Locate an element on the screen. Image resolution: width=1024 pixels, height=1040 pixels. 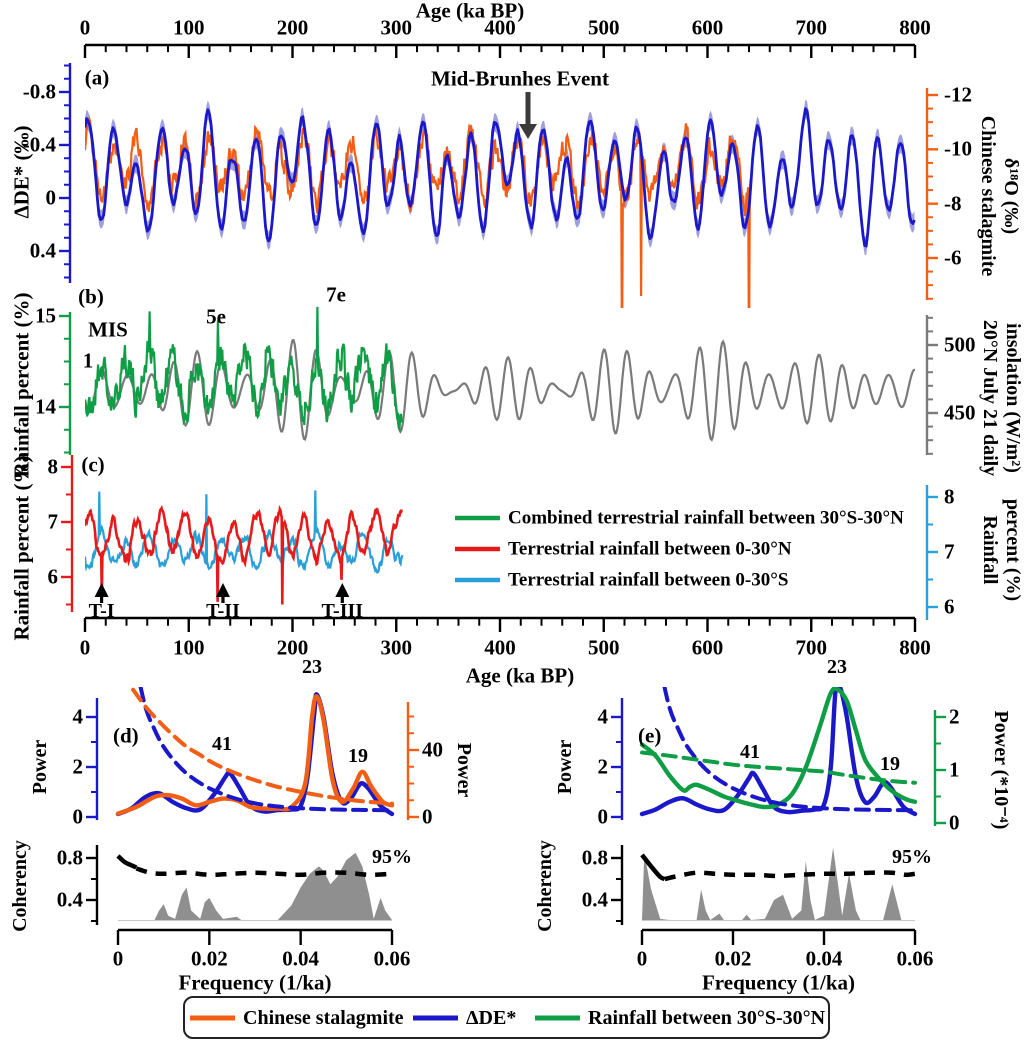
period-label: 23 is located at coordinates (837, 667).